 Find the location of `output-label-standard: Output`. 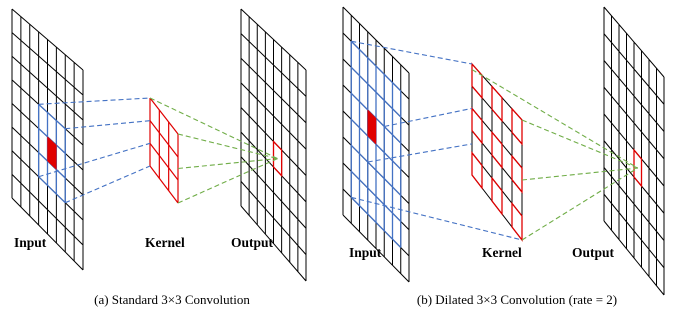

output-label-standard: Output is located at coordinates (252, 242).